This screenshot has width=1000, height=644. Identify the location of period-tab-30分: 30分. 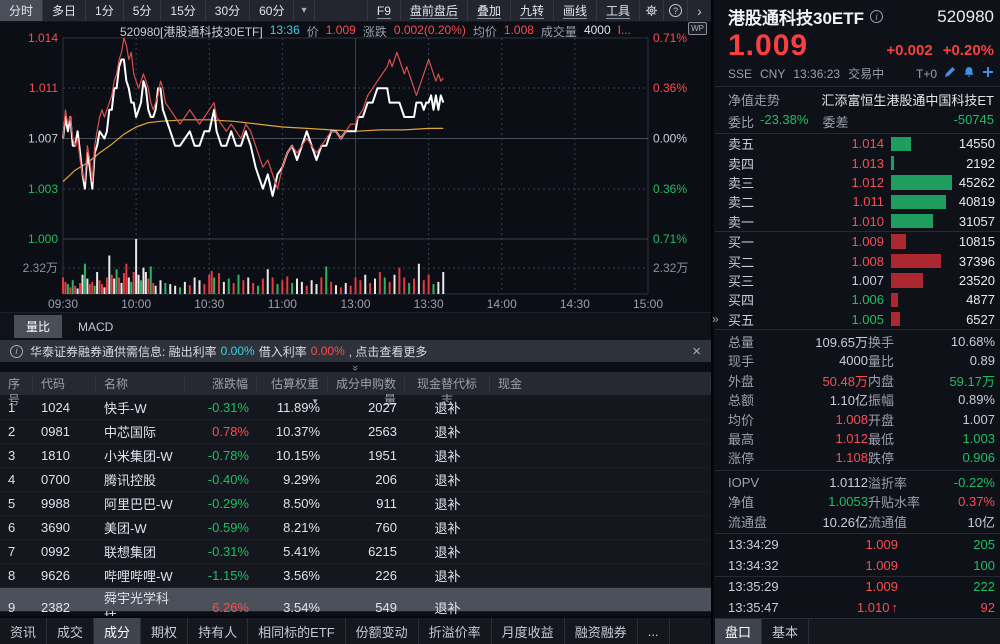
(228, 10).